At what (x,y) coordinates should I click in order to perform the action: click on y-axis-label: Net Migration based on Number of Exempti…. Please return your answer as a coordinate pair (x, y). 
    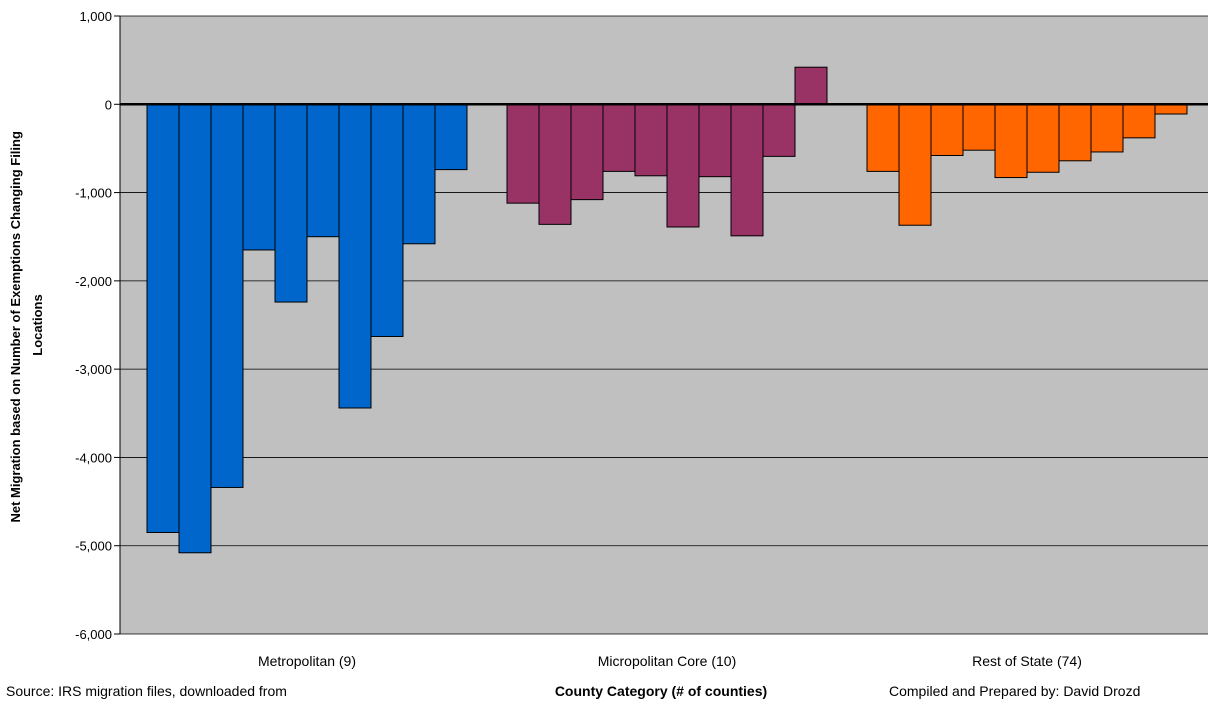
    Looking at the image, I should click on (26, 324).